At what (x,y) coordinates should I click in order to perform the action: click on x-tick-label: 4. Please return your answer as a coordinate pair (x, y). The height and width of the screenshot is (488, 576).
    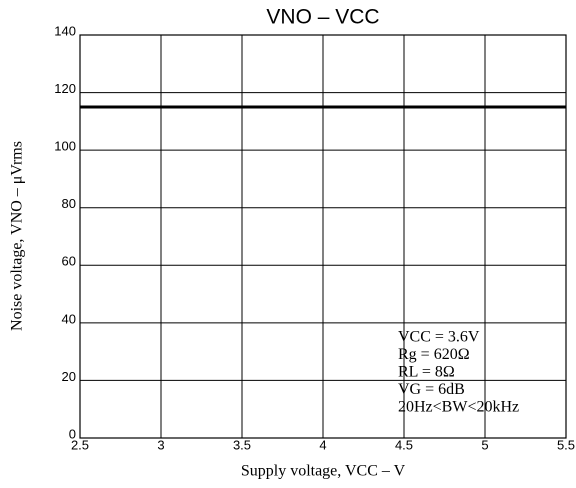
    Looking at the image, I should click on (322, 444).